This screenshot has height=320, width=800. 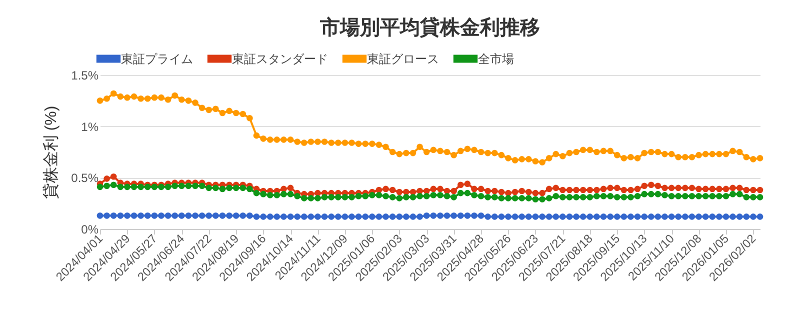 What do you see at coordinates (85, 178) in the screenshot?
I see `y-tick-label: 0.5%` at bounding box center [85, 178].